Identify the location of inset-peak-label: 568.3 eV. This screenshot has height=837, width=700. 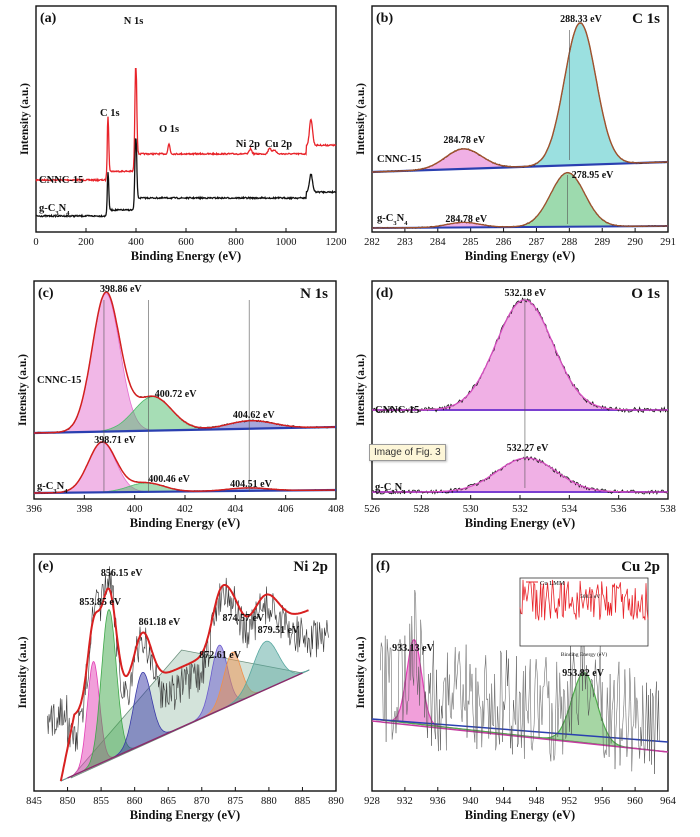
(590, 597).